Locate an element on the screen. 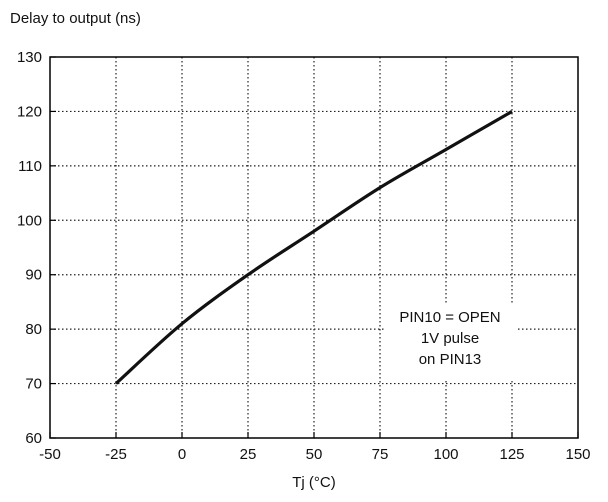 The width and height of the screenshot is (608, 502). x-tick-label--50: -50 is located at coordinates (50, 454).